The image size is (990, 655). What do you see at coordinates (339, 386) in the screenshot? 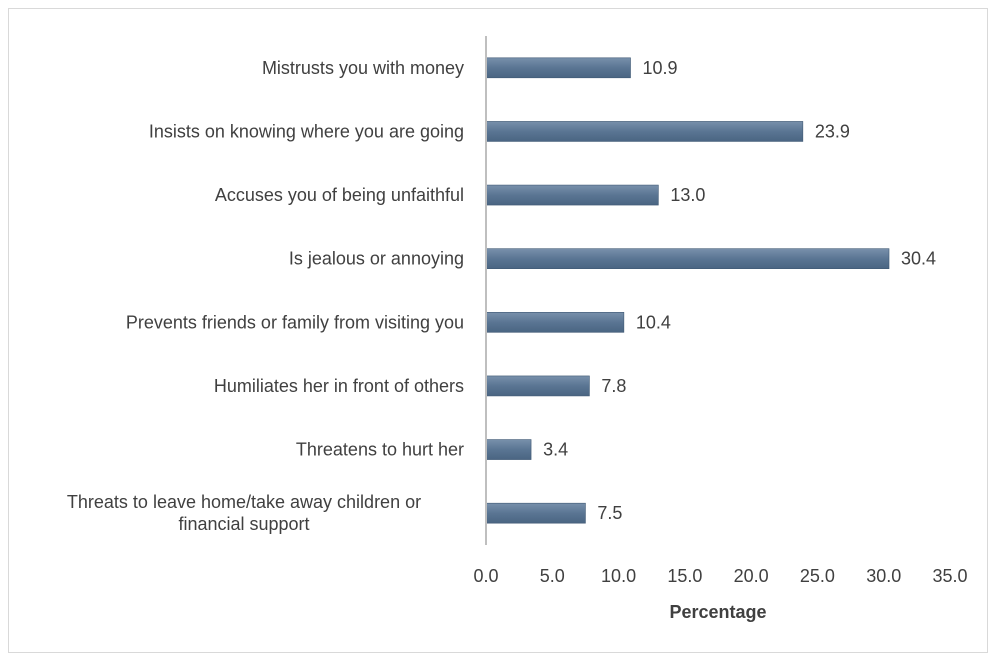
I see `category-label: Humiliates her in front of others` at bounding box center [339, 386].